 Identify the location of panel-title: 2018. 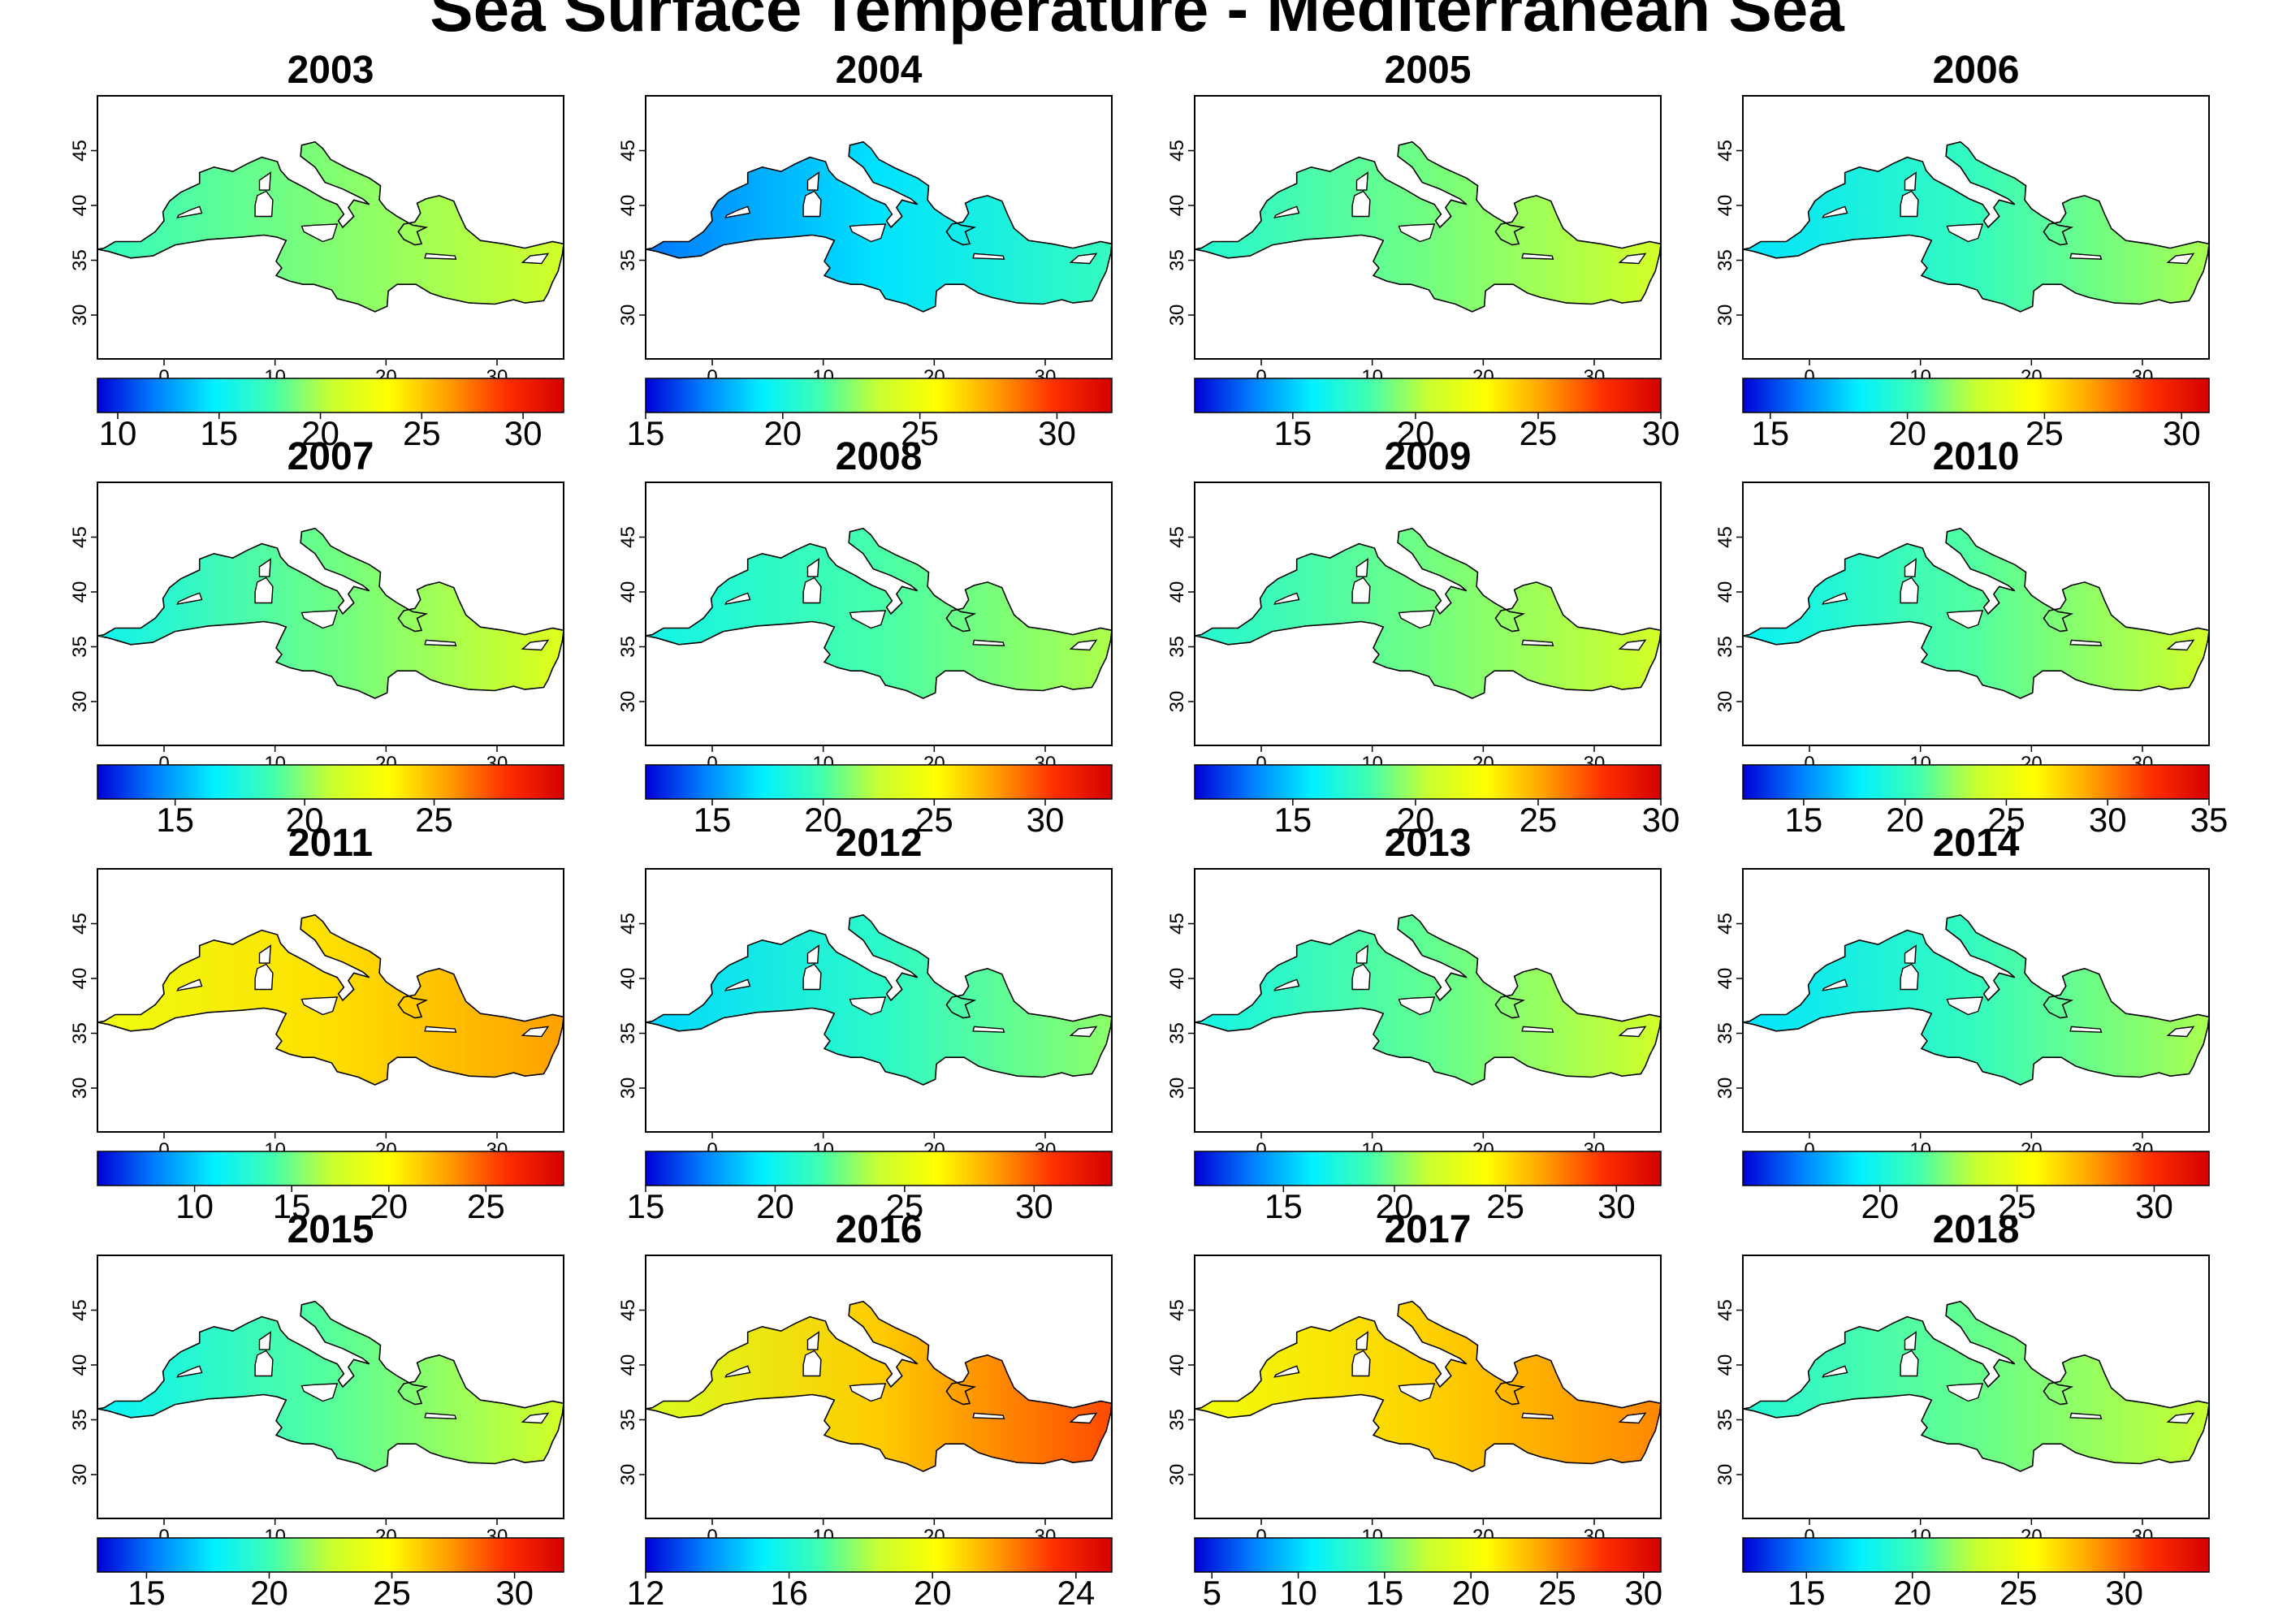
(1976, 1230).